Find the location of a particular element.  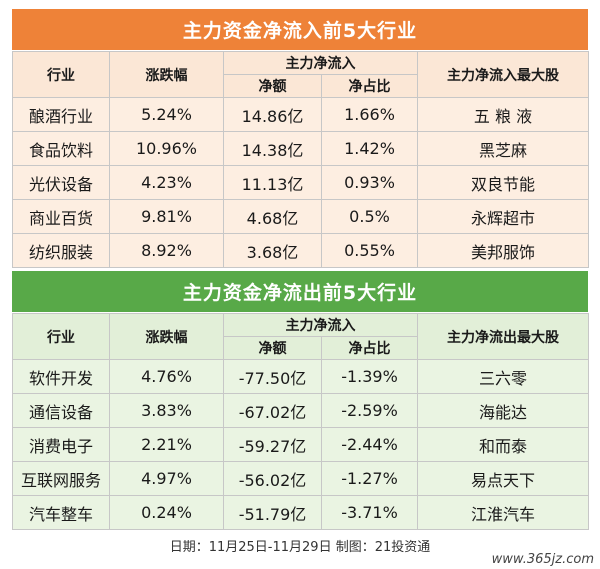

industry-cell: 光伏设备 is located at coordinates (61, 182).